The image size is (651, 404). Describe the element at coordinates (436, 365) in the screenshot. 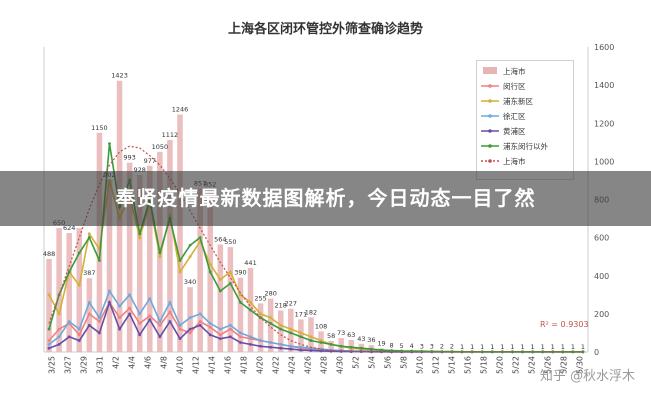

I see `x-tick-label: 5/12` at that location.